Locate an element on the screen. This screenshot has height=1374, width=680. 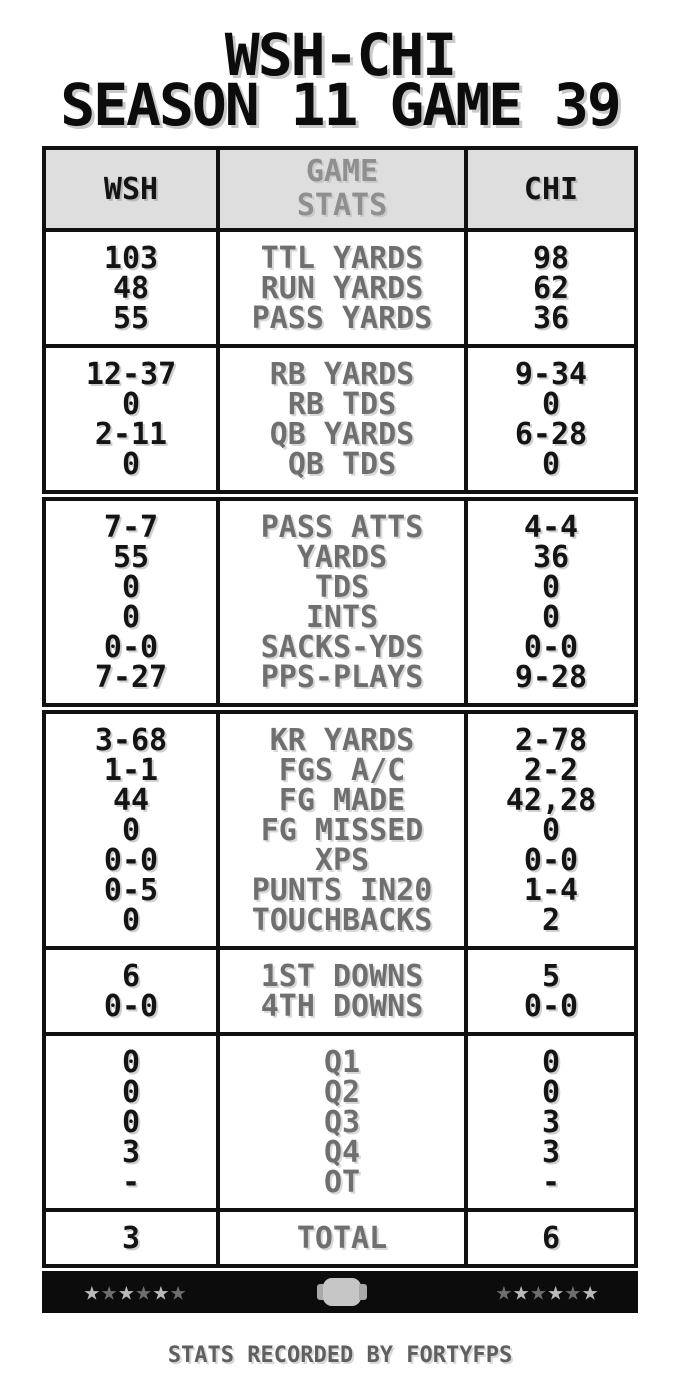
page-title: WSH-CHI SEASON 11 GAME 39 is located at coordinates (340, 77).